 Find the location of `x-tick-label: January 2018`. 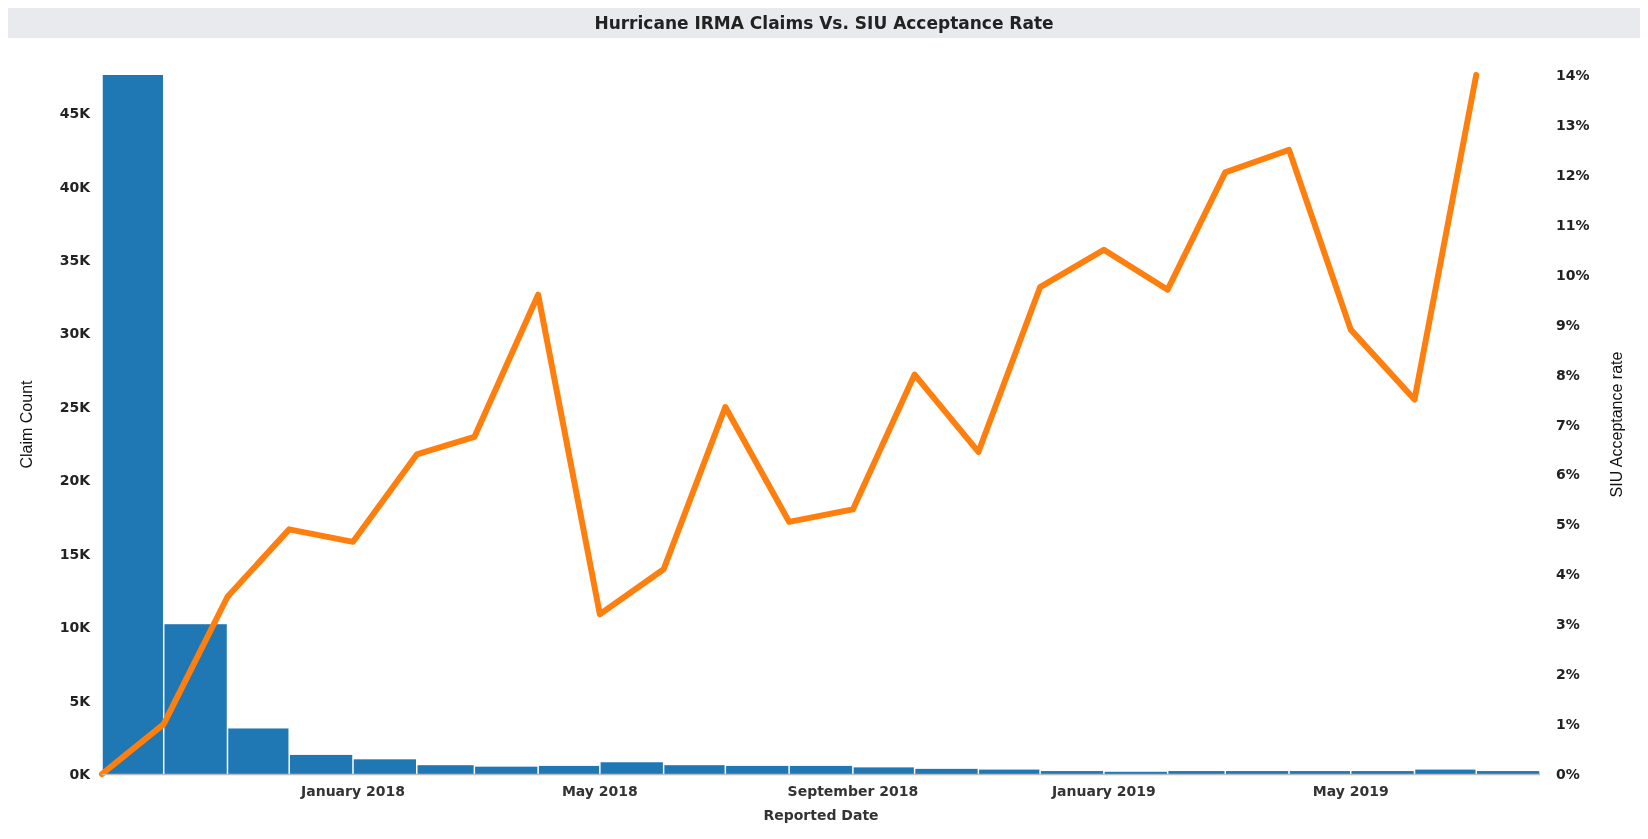

x-tick-label: January 2018 is located at coordinates (352, 791).